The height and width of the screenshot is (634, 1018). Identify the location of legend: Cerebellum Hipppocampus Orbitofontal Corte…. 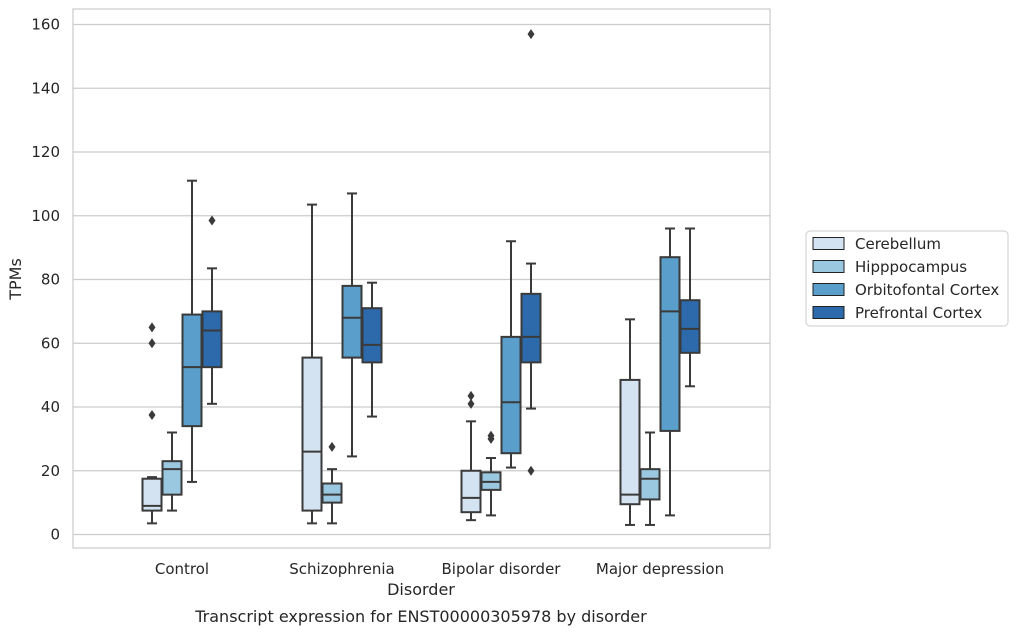
(907, 278).